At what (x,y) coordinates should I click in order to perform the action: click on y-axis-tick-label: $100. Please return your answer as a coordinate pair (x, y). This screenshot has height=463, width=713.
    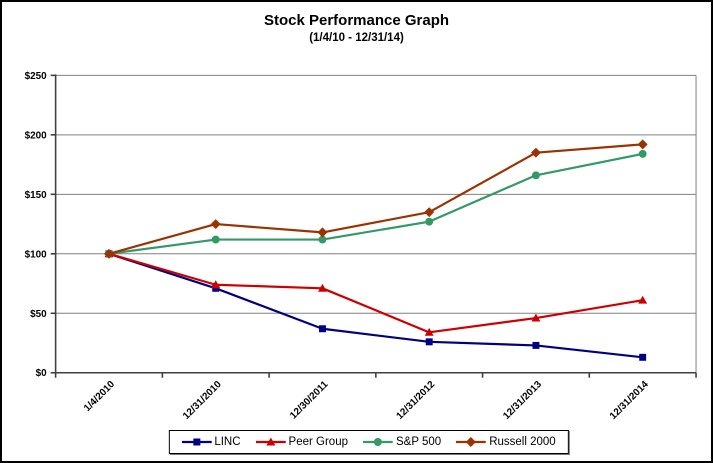
    Looking at the image, I should click on (36, 254).